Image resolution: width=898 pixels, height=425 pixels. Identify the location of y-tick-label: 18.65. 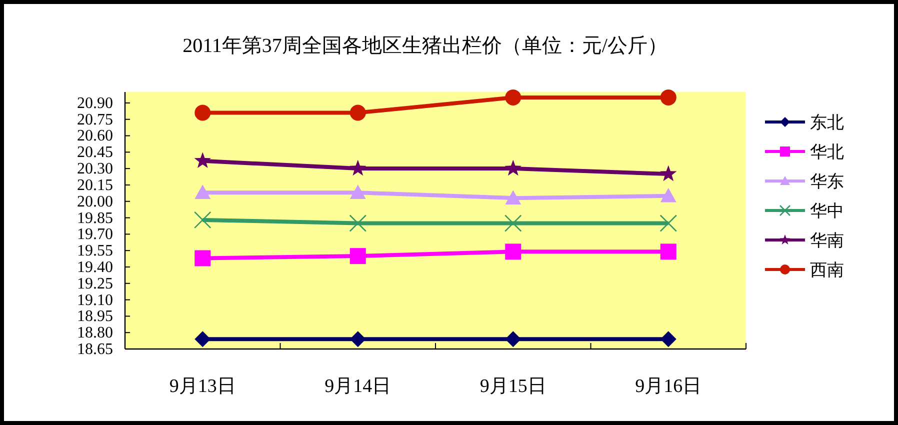
(95, 349).